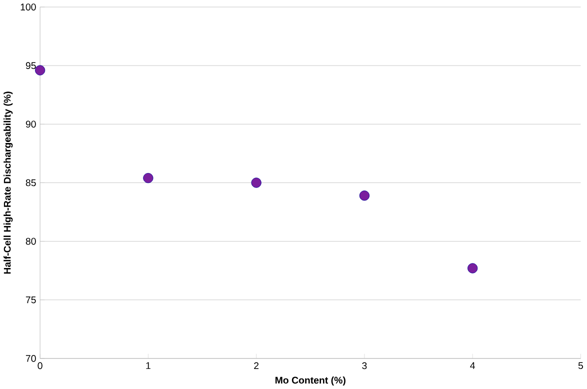 This screenshot has height=389, width=587. What do you see at coordinates (31, 300) in the screenshot?
I see `y-tick-label: 75` at bounding box center [31, 300].